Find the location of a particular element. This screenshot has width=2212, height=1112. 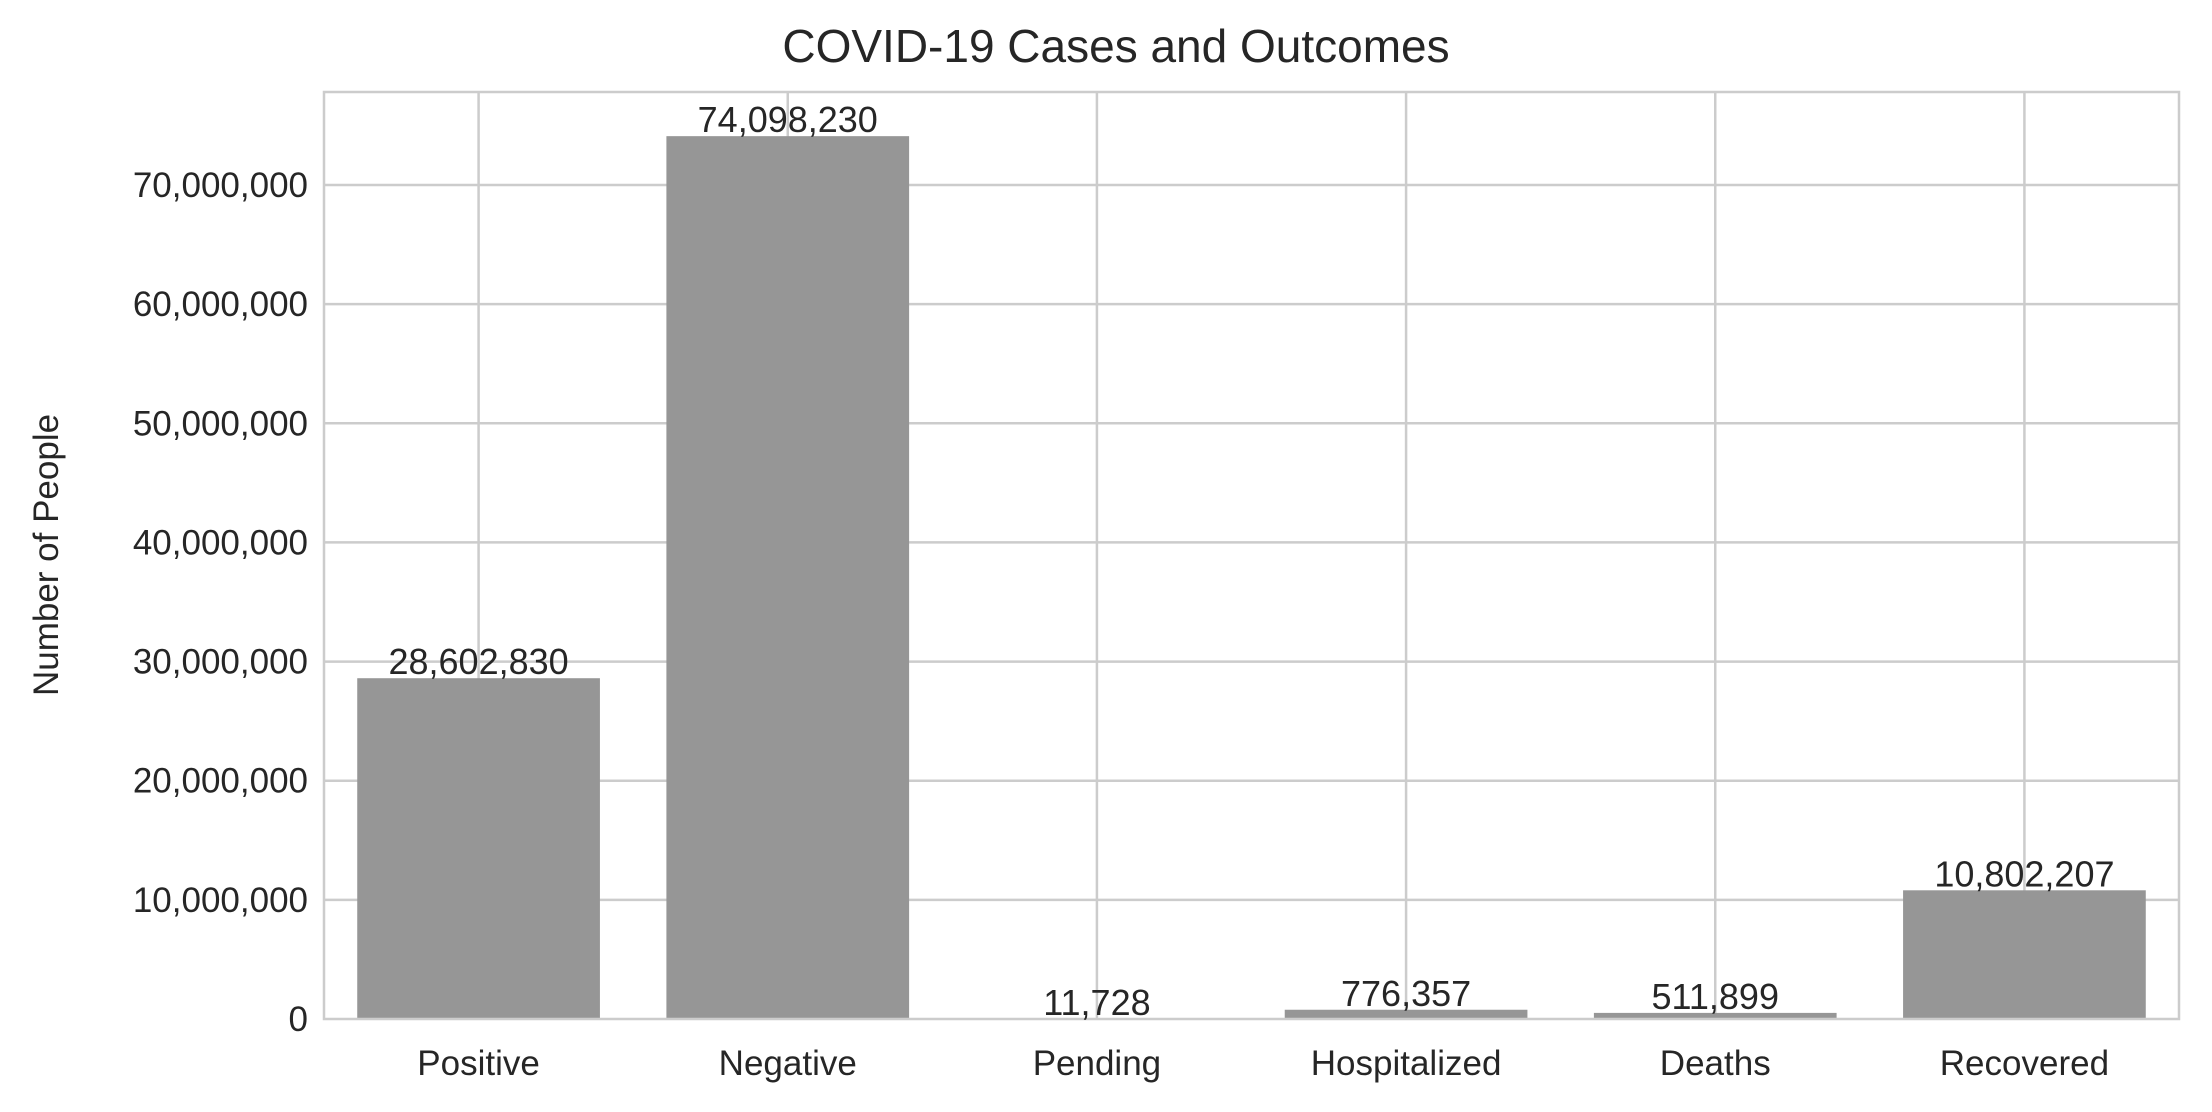

data-label: 776,357 is located at coordinates (1406, 993).